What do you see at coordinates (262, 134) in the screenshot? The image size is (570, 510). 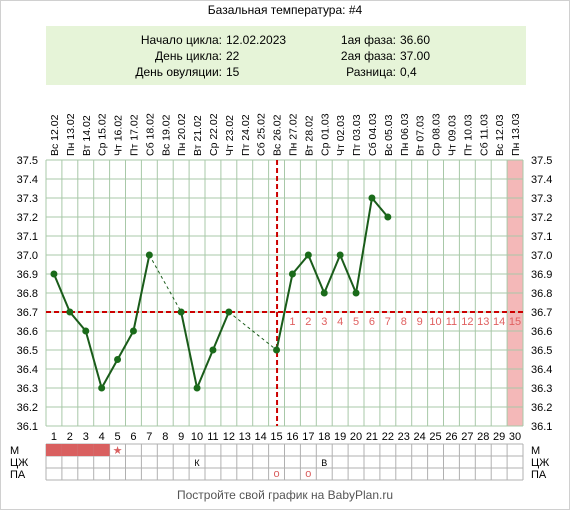 I see `date-label: Сб 25.02` at bounding box center [262, 134].